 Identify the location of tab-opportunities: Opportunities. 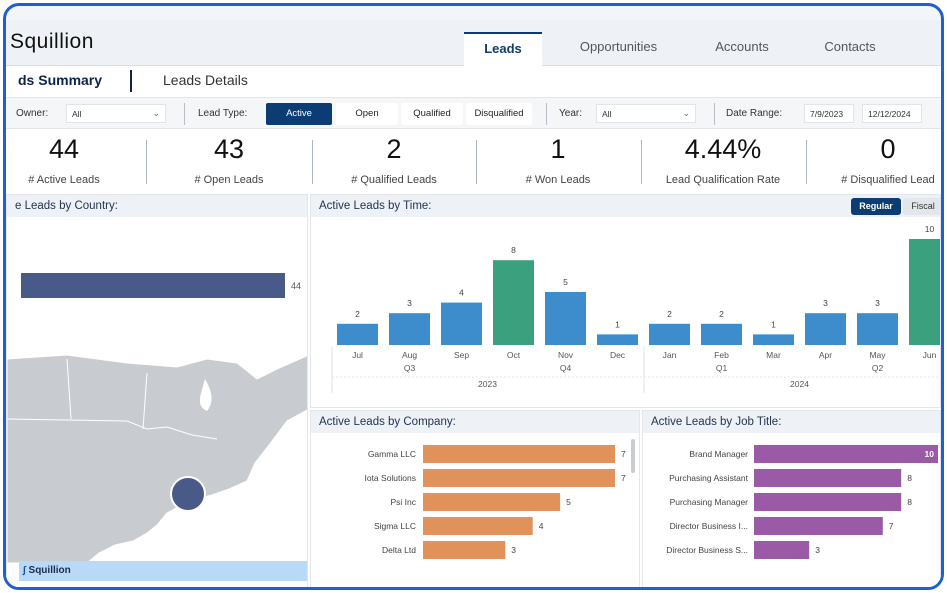
(618, 46).